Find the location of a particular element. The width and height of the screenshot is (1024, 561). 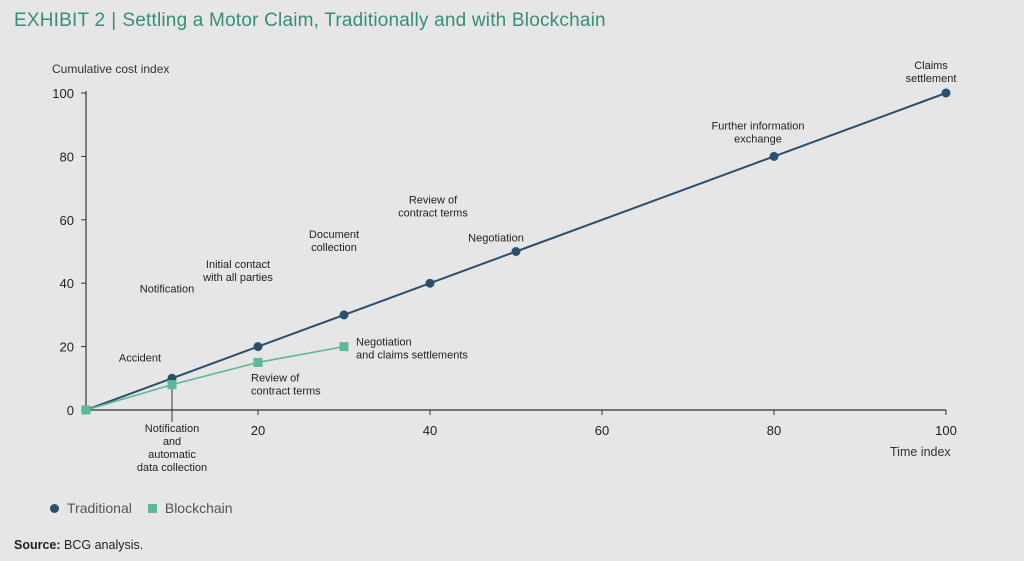

source-text: BCG analysis. is located at coordinates (104, 545).